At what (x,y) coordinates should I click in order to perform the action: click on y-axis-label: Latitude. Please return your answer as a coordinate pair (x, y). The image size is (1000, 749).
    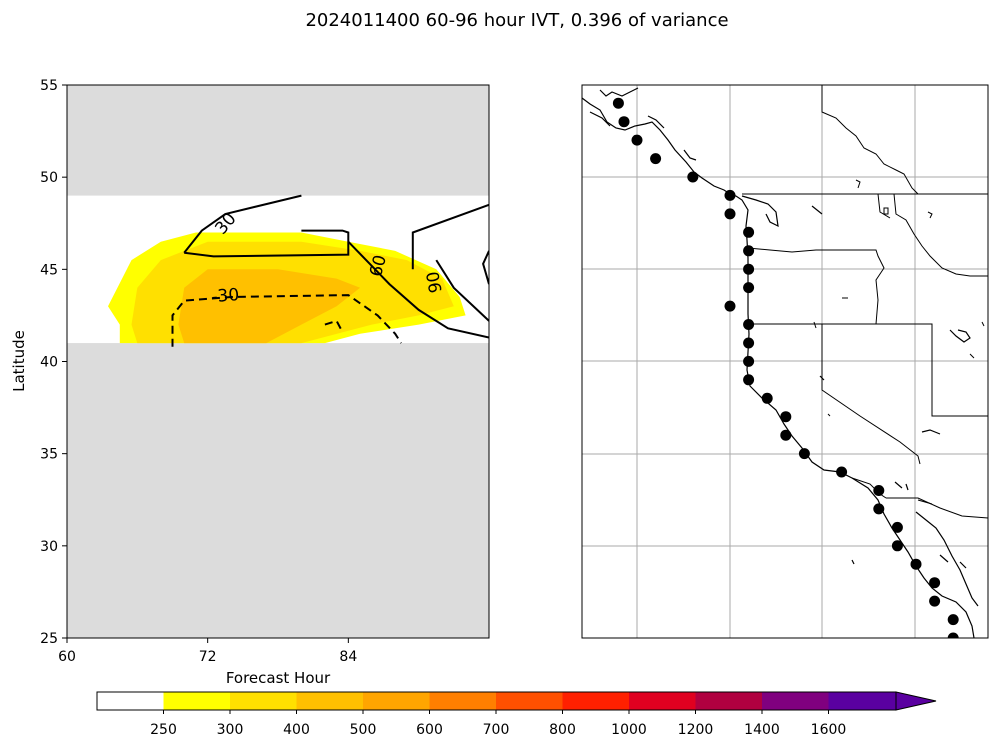
    Looking at the image, I should click on (19, 361).